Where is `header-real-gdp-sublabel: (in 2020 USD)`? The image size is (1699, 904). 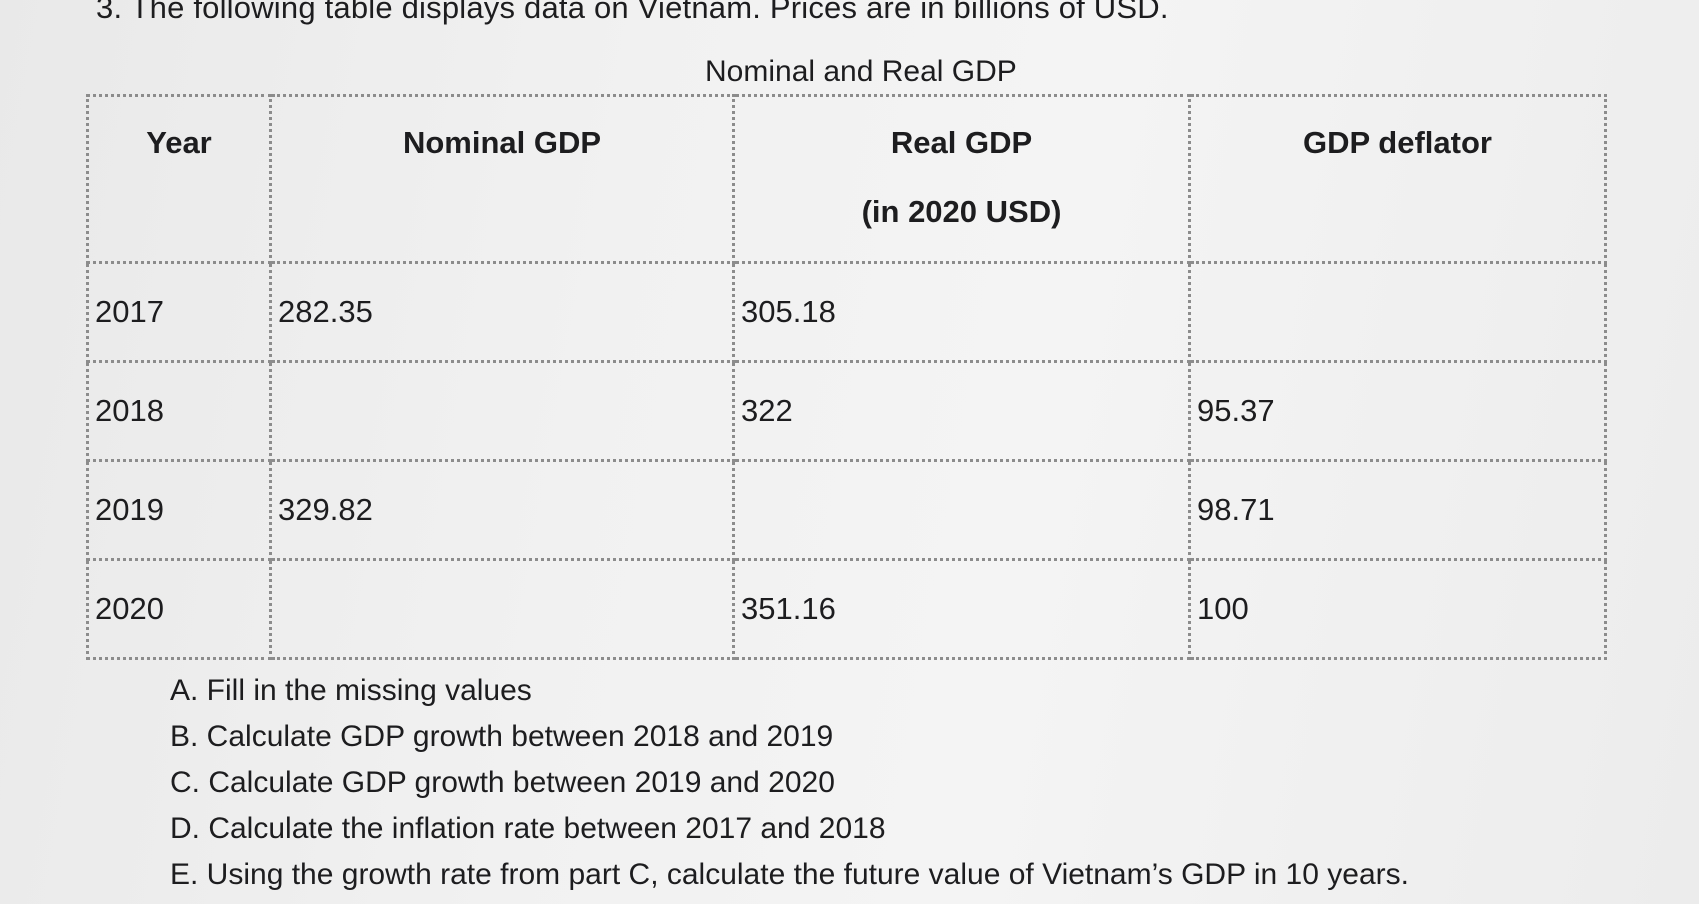
header-real-gdp-sublabel: (in 2020 USD) is located at coordinates (961, 211).